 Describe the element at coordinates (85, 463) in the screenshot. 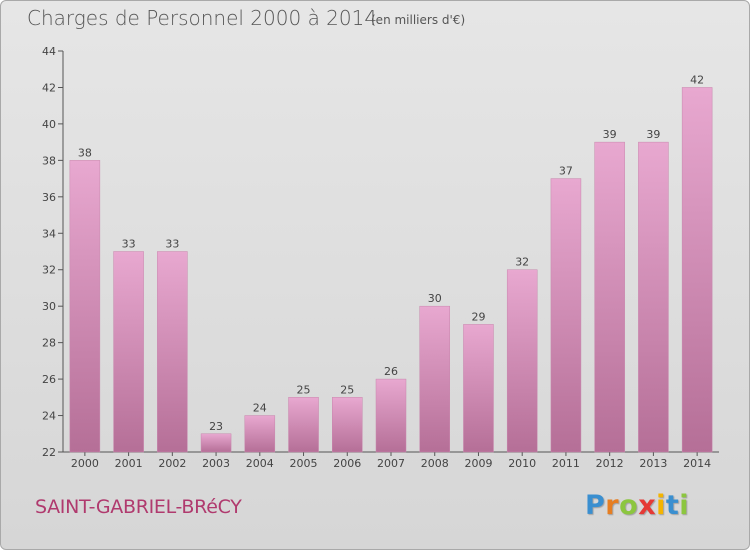

I see `x-tick-label: 2000` at that location.